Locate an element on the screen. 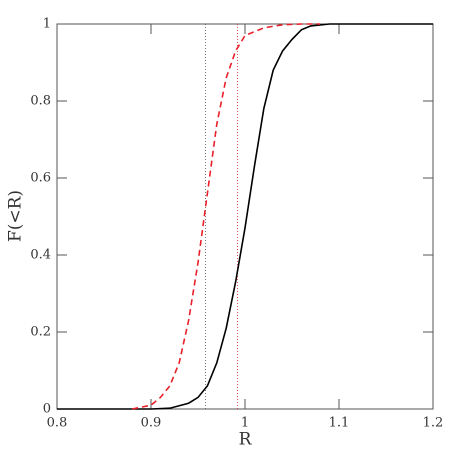 This screenshot has width=458, height=462. x-tick-label: 0.9 is located at coordinates (151, 423).